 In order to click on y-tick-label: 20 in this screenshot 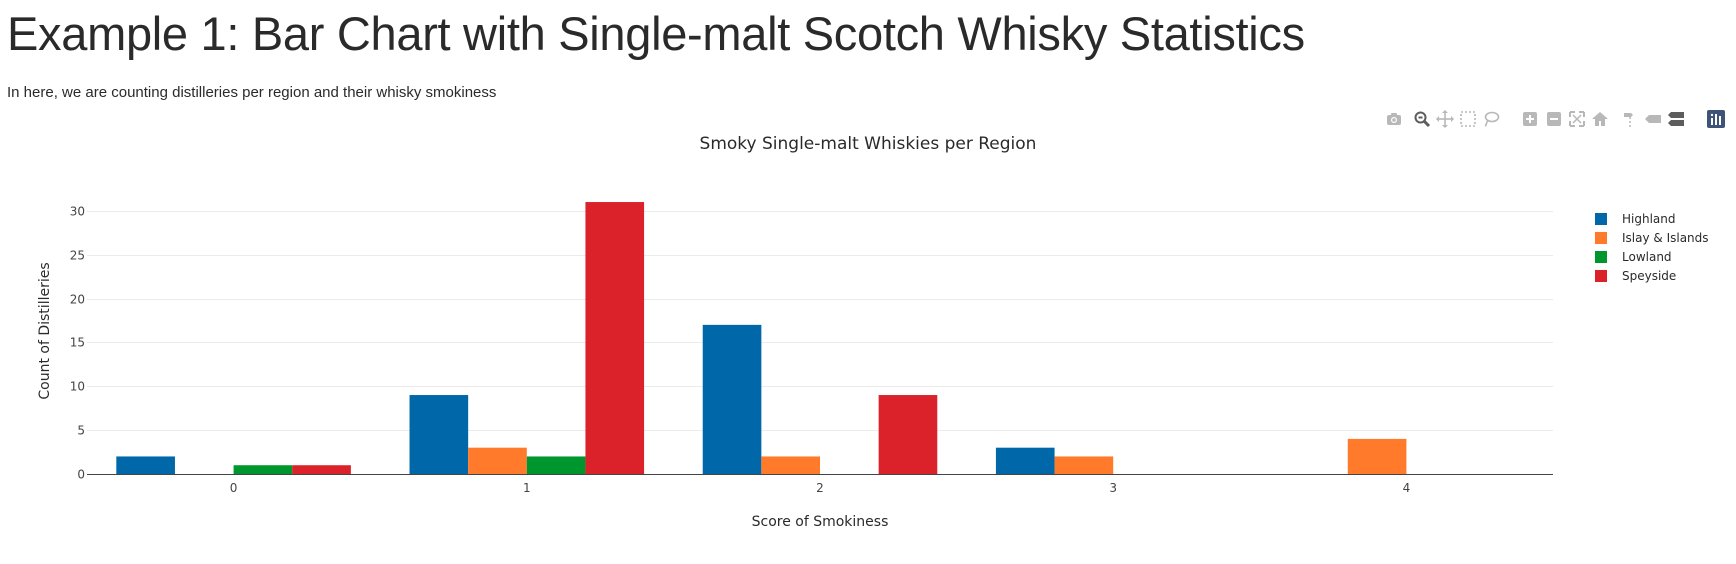, I will do `click(77, 300)`.